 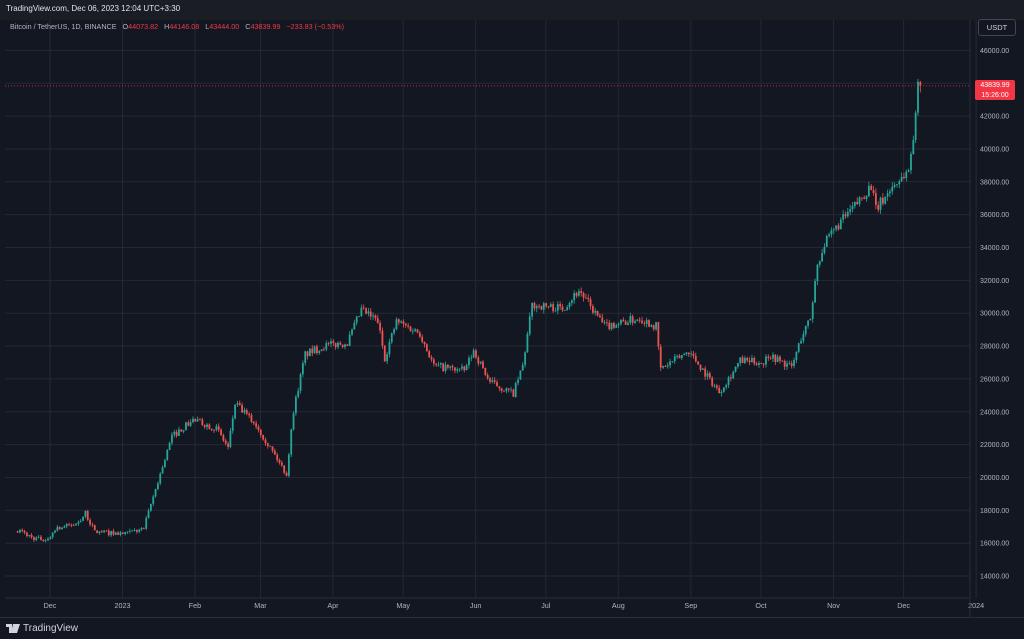 What do you see at coordinates (994, 347) in the screenshot?
I see `y-tick-label: 28000.00` at bounding box center [994, 347].